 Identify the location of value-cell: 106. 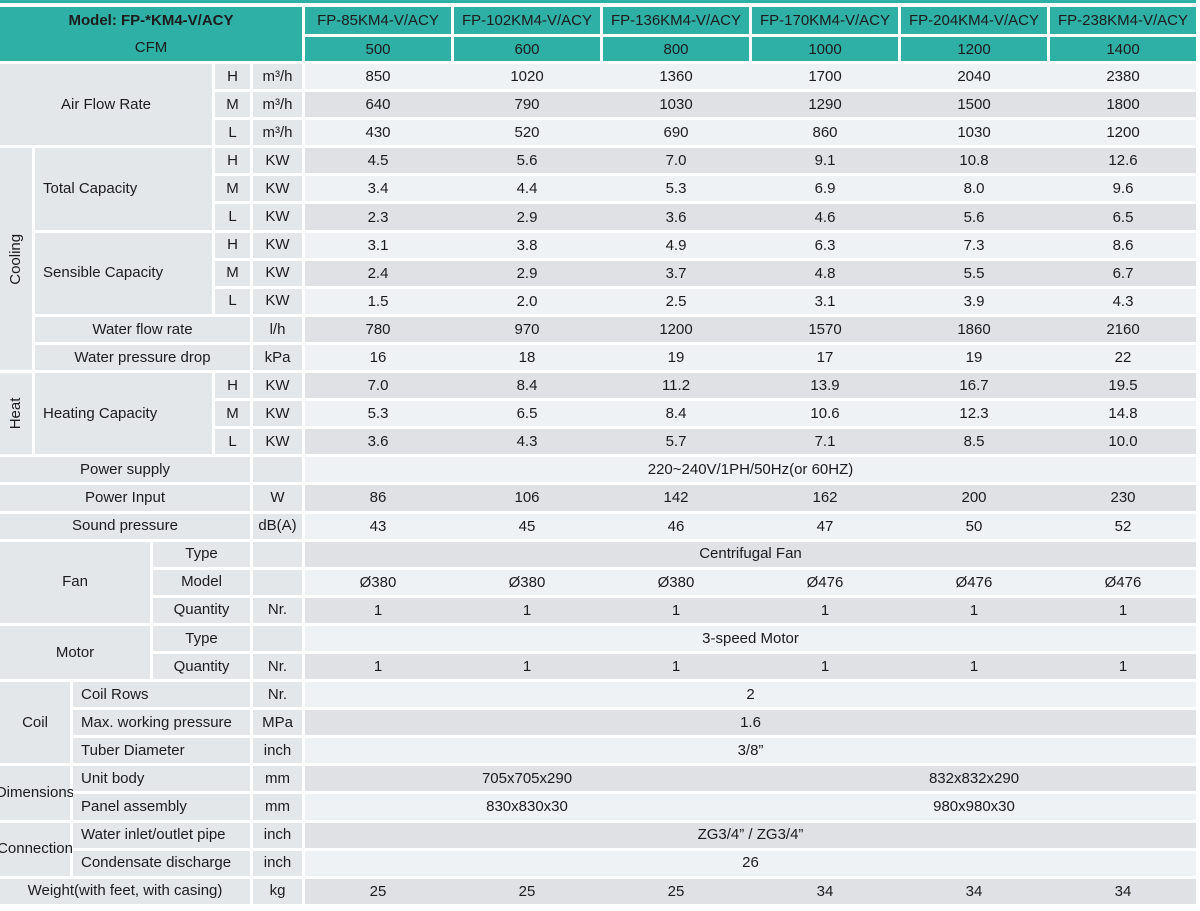
(527, 498).